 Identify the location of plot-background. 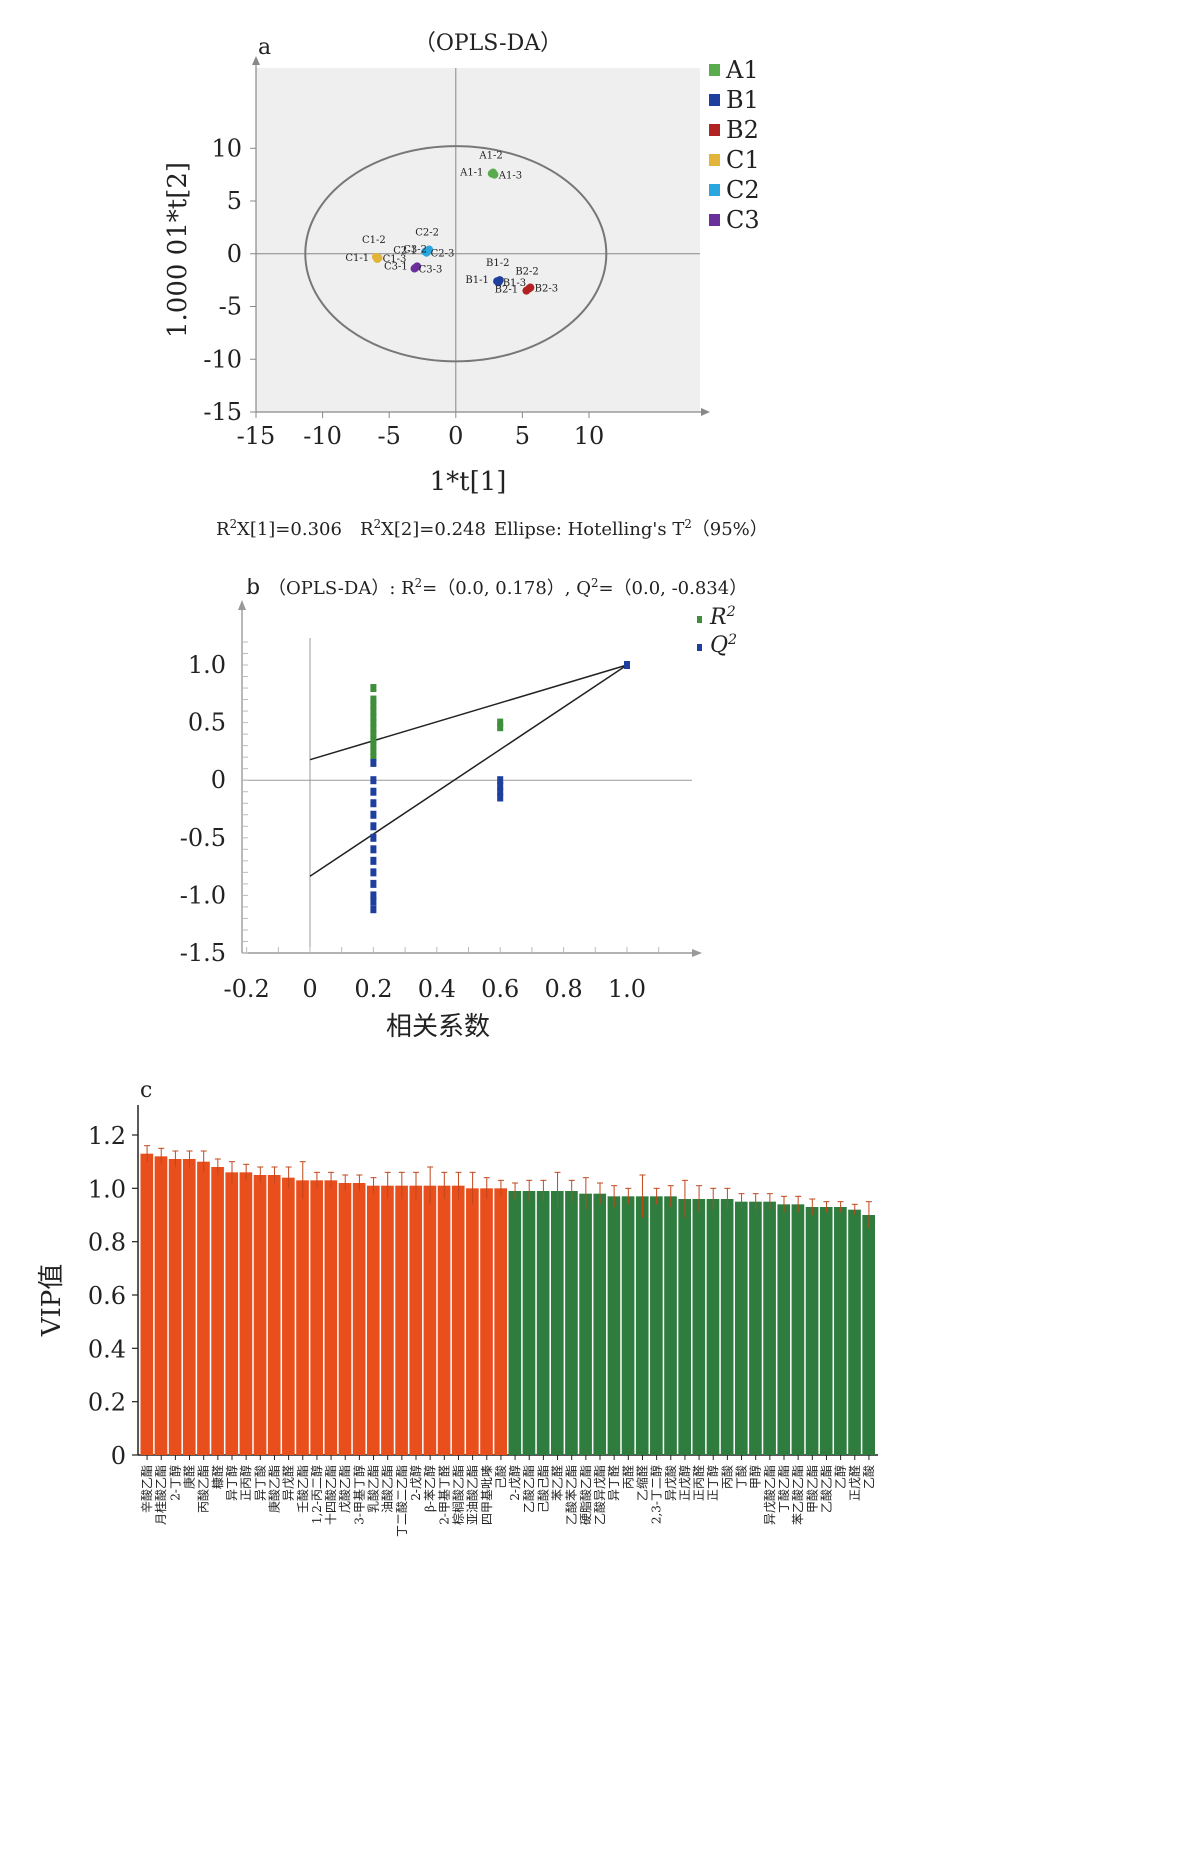
(478, 240).